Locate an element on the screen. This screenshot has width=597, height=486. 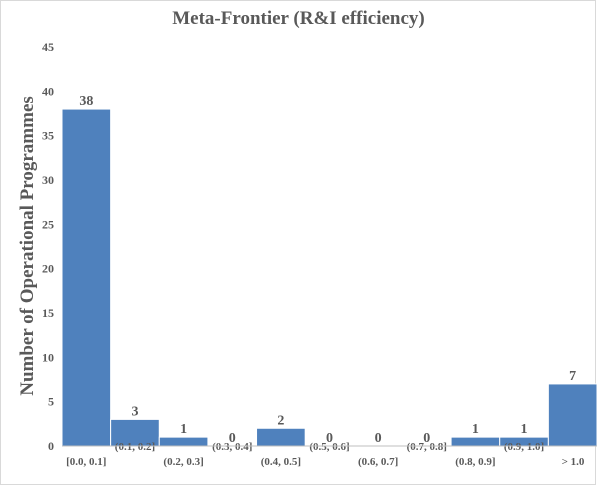
y-axis-ticks: 0 5 10 15 20 25 30 35 40 45 is located at coordinates (48, 246).